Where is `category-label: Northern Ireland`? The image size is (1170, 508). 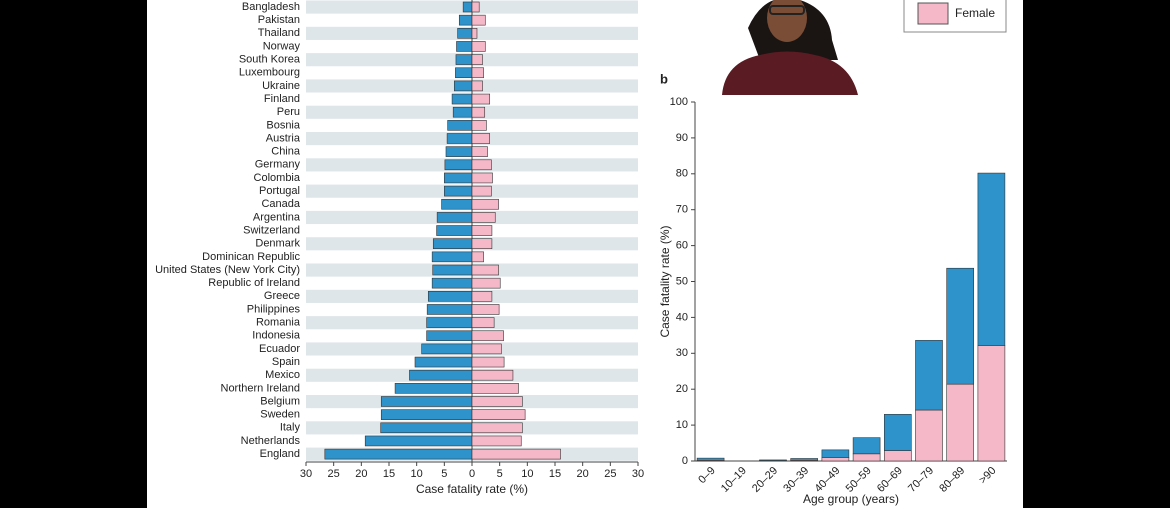 category-label: Northern Ireland is located at coordinates (261, 388).